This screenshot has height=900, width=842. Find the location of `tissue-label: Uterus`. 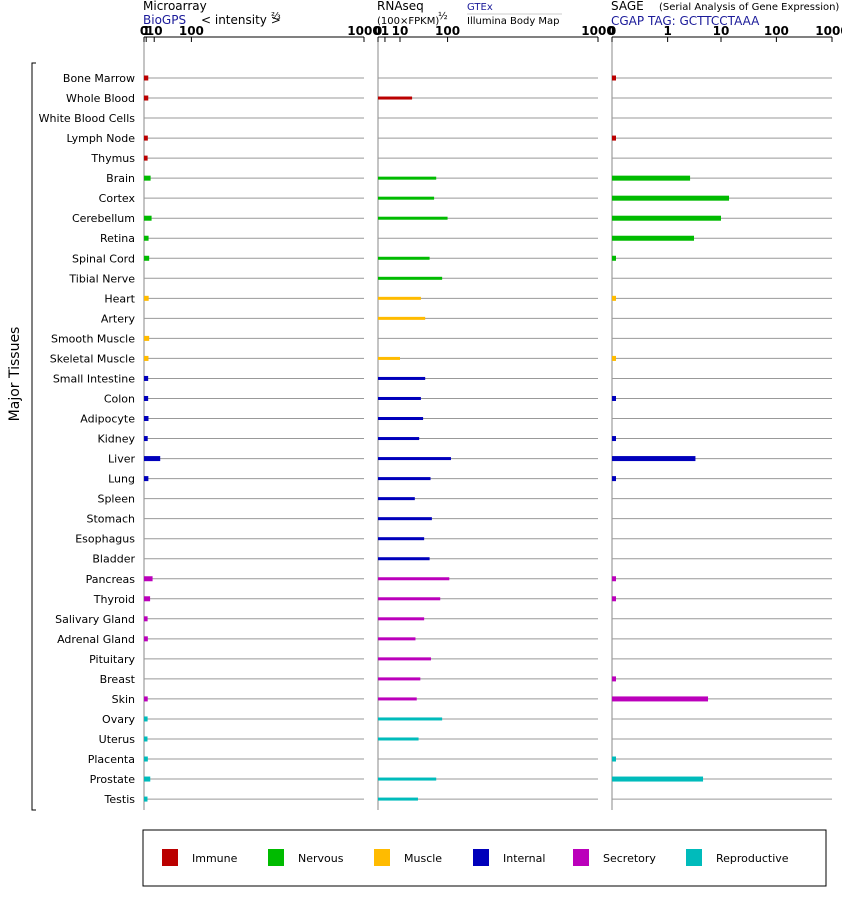

tissue-label: Uterus is located at coordinates (117, 739).